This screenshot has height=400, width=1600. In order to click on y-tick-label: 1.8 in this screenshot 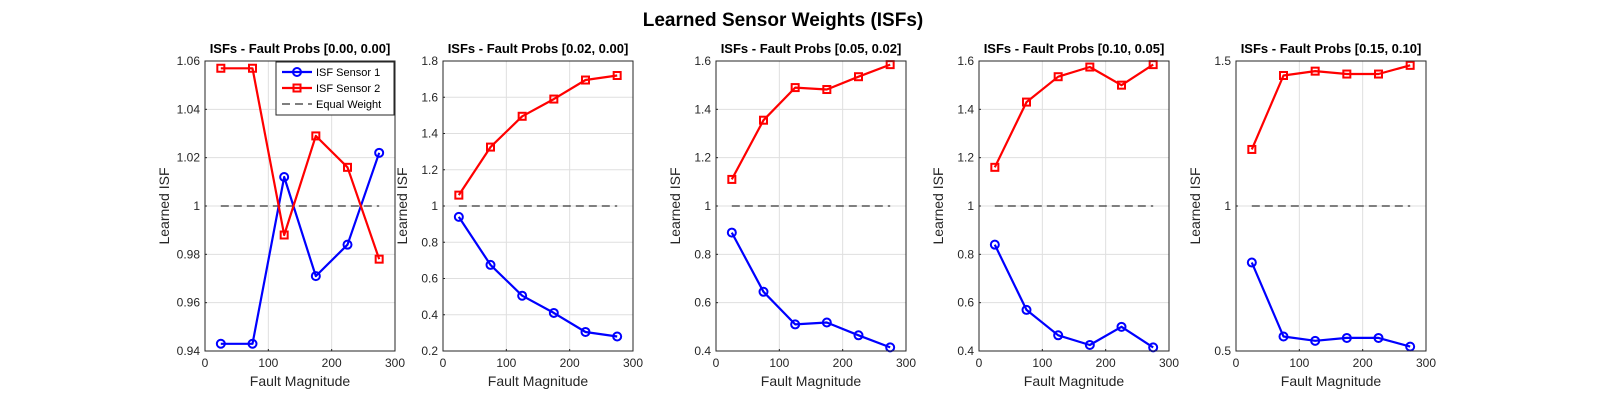, I will do `click(429, 61)`.